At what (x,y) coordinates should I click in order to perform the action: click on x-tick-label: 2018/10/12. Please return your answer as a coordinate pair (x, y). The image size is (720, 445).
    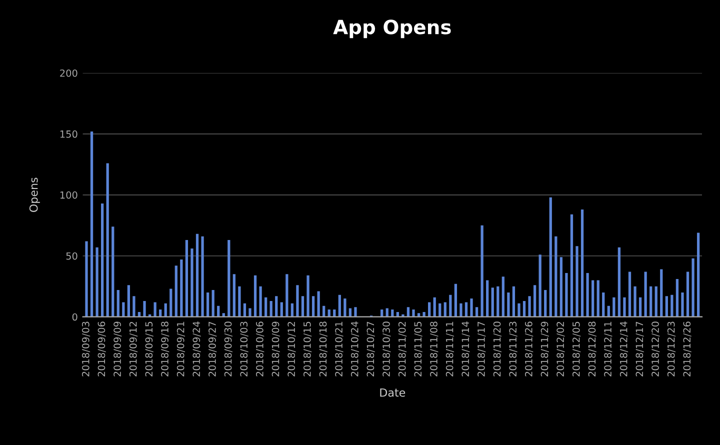
    Looking at the image, I should click on (292, 349).